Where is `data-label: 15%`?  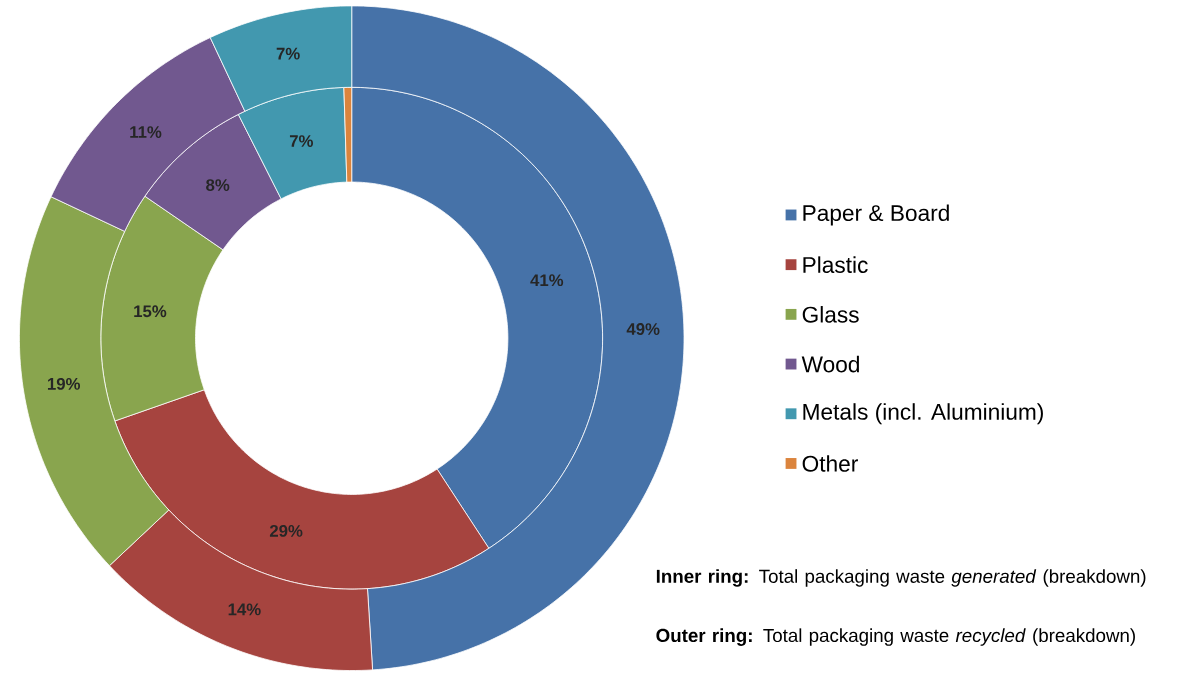
data-label: 15% is located at coordinates (150, 311).